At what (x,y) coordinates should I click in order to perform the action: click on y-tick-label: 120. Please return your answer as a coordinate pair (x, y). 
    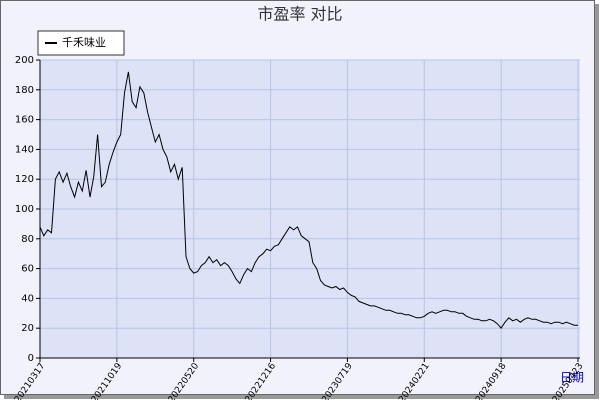
    Looking at the image, I should click on (24, 179).